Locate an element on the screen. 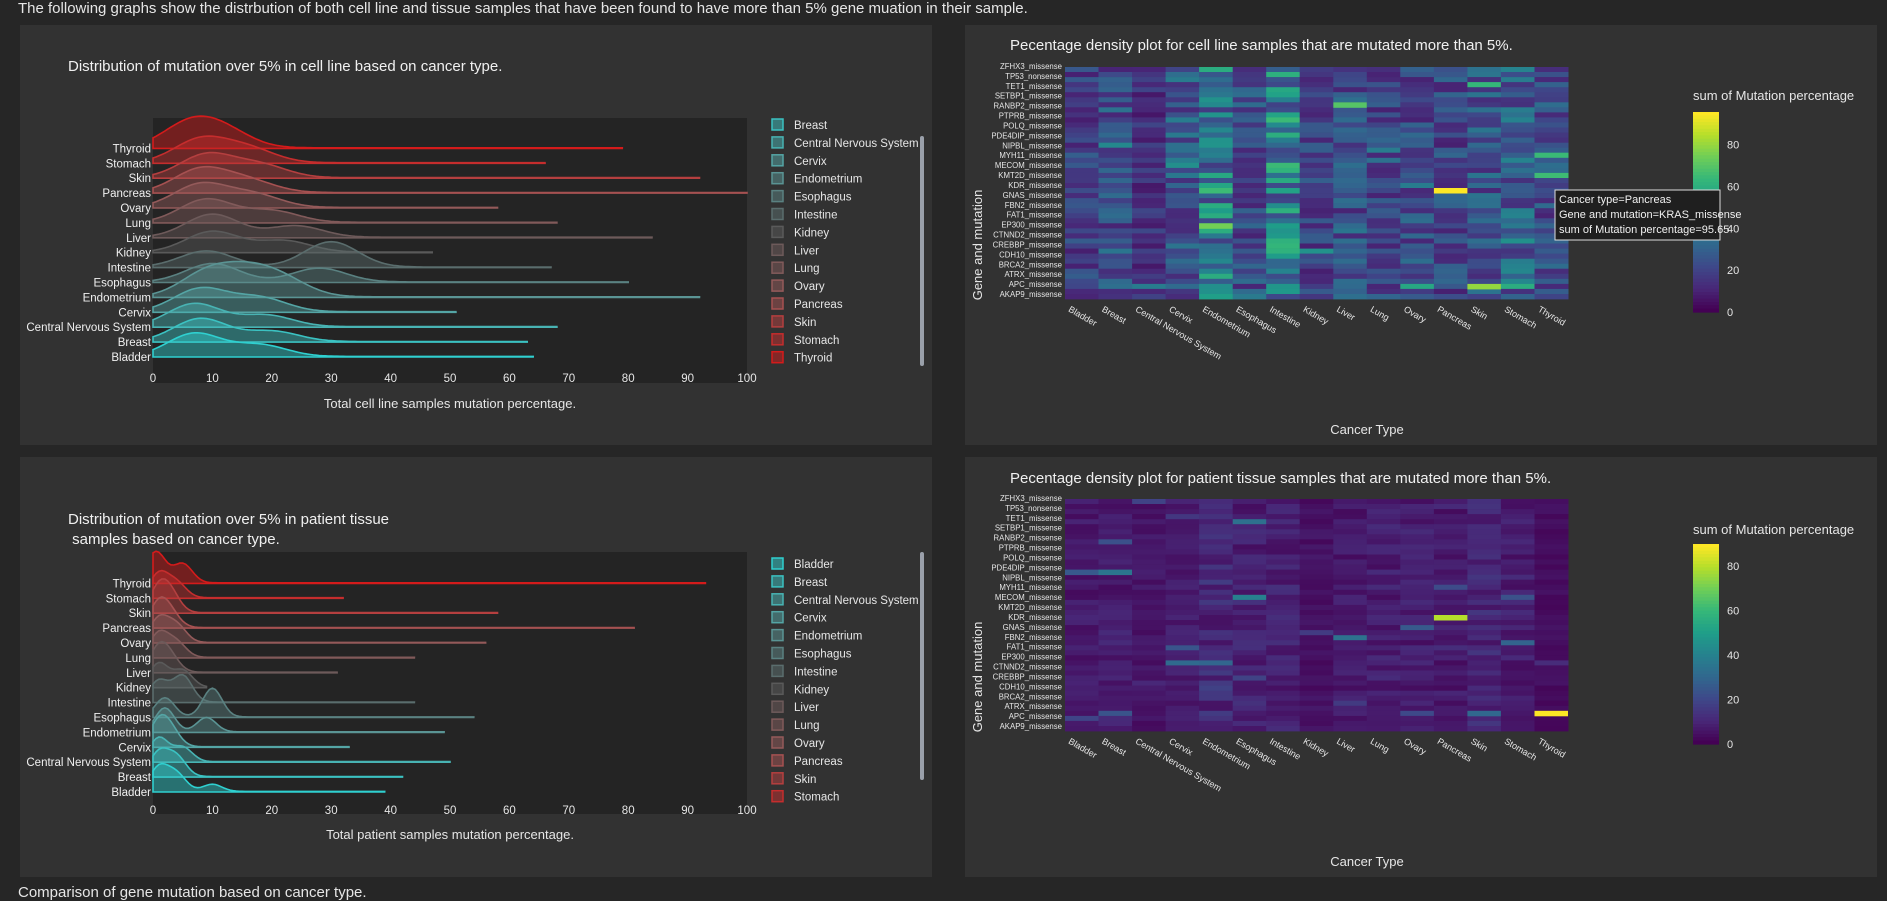 The height and width of the screenshot is (901, 1887). legend-item: Liver is located at coordinates (806, 251).